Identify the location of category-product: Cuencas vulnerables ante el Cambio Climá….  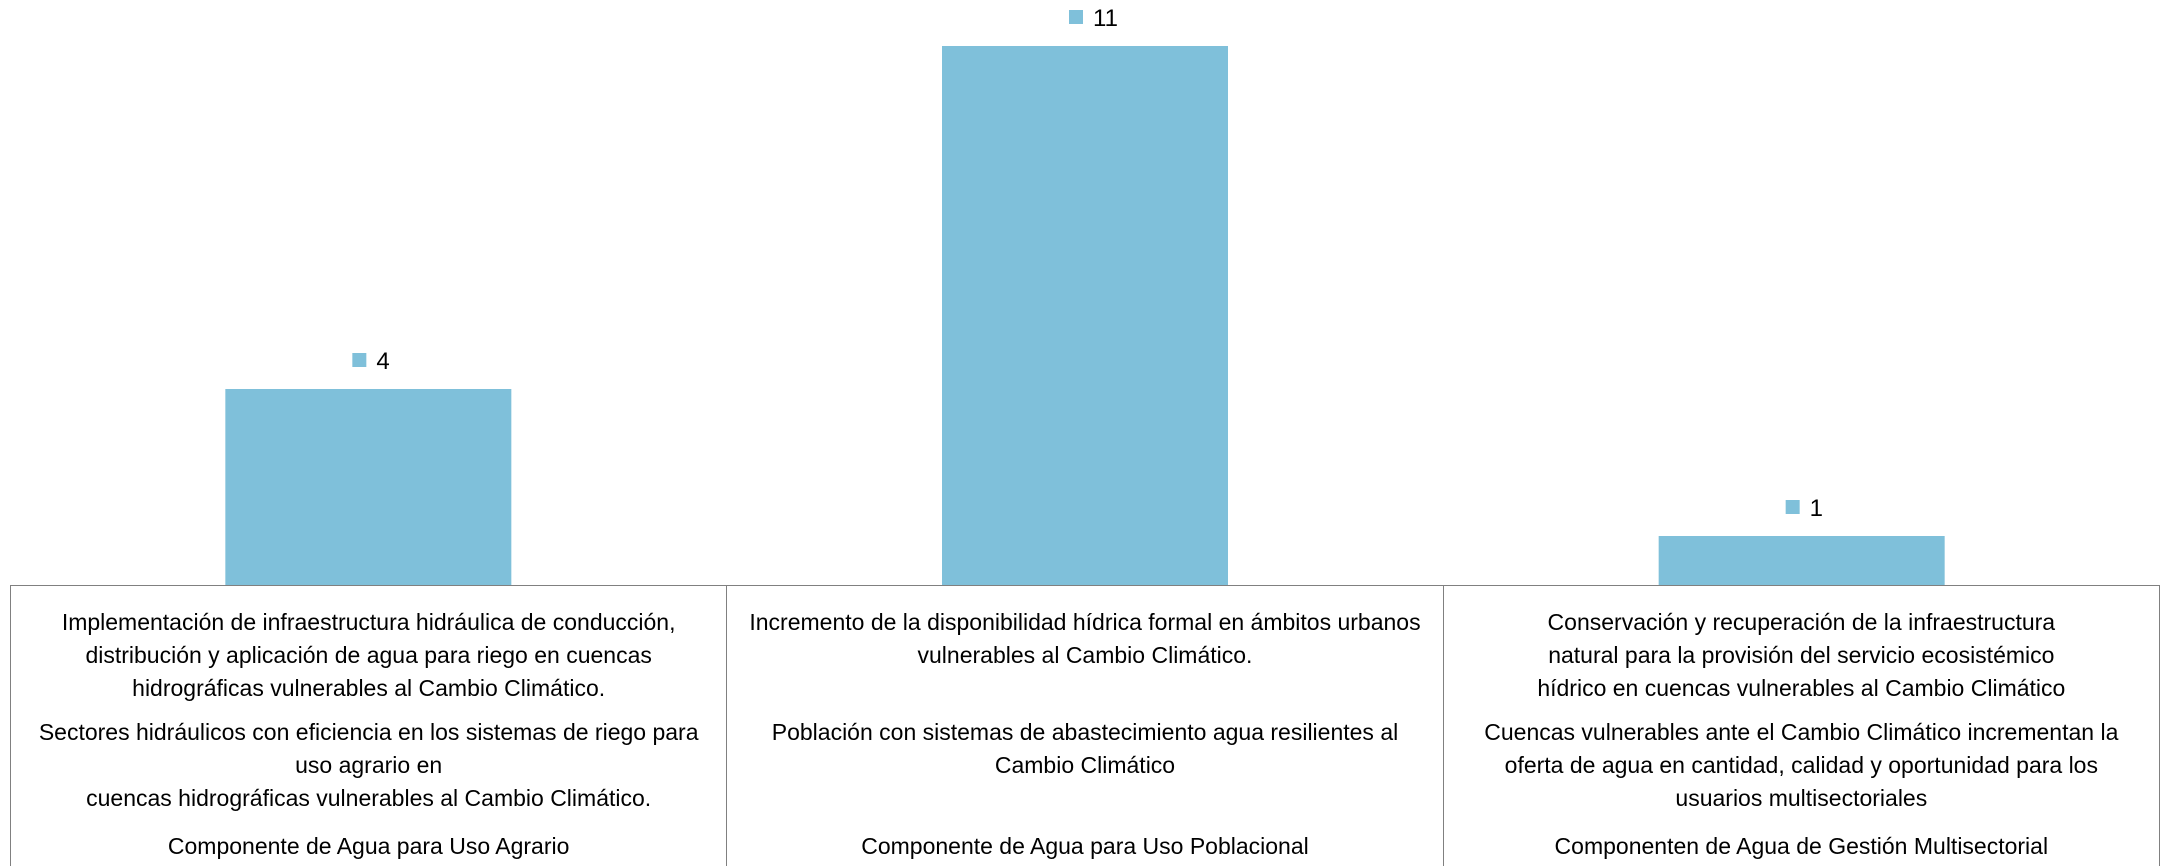
(1801, 765).